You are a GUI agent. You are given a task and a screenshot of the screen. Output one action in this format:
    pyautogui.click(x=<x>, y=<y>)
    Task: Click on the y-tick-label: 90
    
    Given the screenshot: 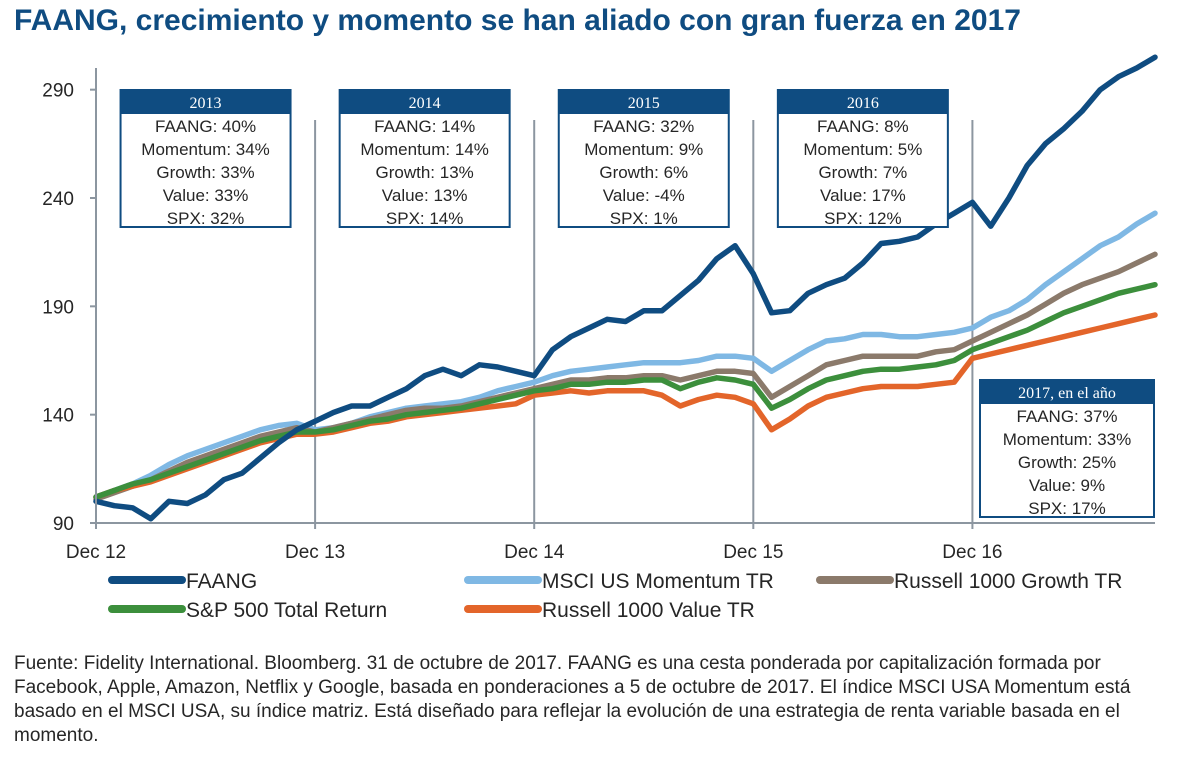 What is the action you would take?
    pyautogui.click(x=63, y=524)
    